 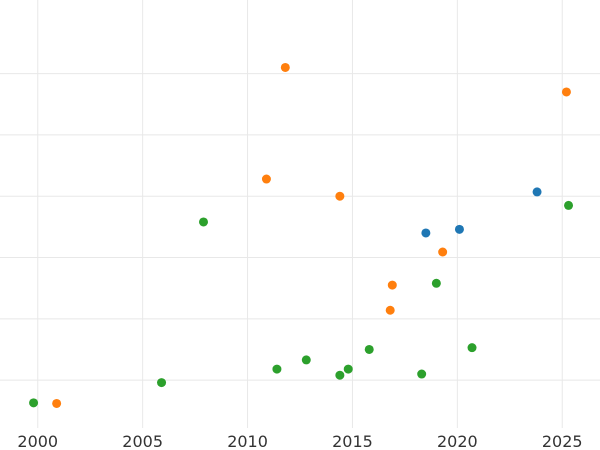 I want to click on x-tick-label: 2010, so click(x=247, y=441).